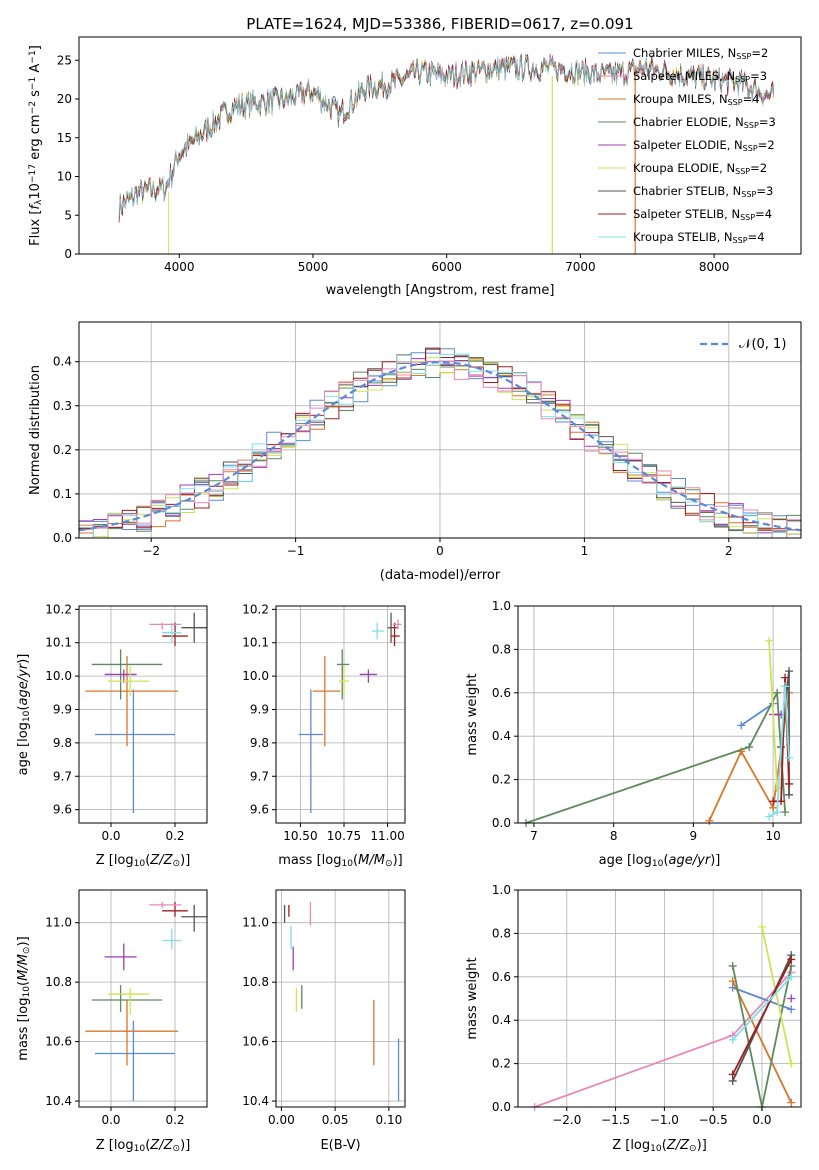 Image resolution: width=819 pixels, height=1170 pixels. Describe the element at coordinates (762, 344) in the screenshot. I see `legend-label: 𝒩(0, 1)` at that location.